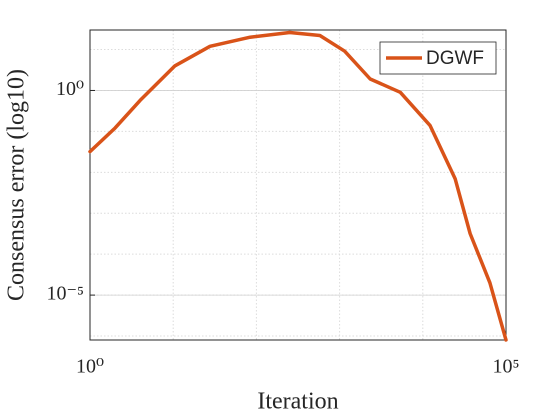 The width and height of the screenshot is (560, 420). What do you see at coordinates (70, 89) in the screenshot?
I see `y-tick-label: 10⁰` at bounding box center [70, 89].